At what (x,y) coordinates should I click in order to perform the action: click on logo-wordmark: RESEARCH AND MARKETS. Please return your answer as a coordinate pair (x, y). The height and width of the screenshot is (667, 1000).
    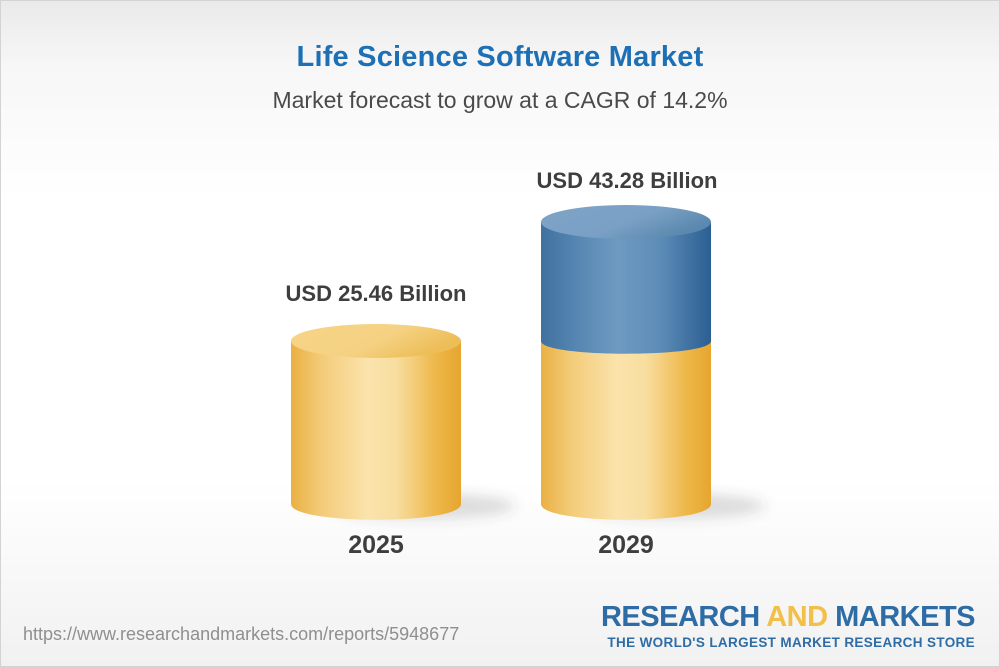
    Looking at the image, I should click on (788, 617).